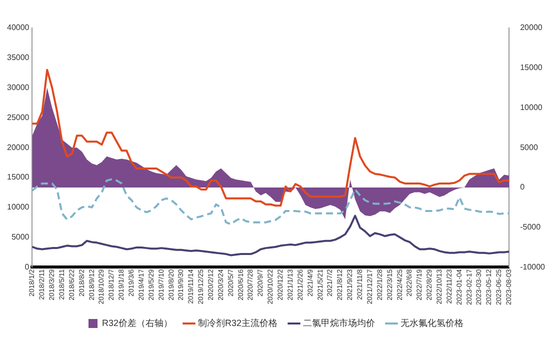  I want to click on y-tick-label: 30000, so click(18, 87).